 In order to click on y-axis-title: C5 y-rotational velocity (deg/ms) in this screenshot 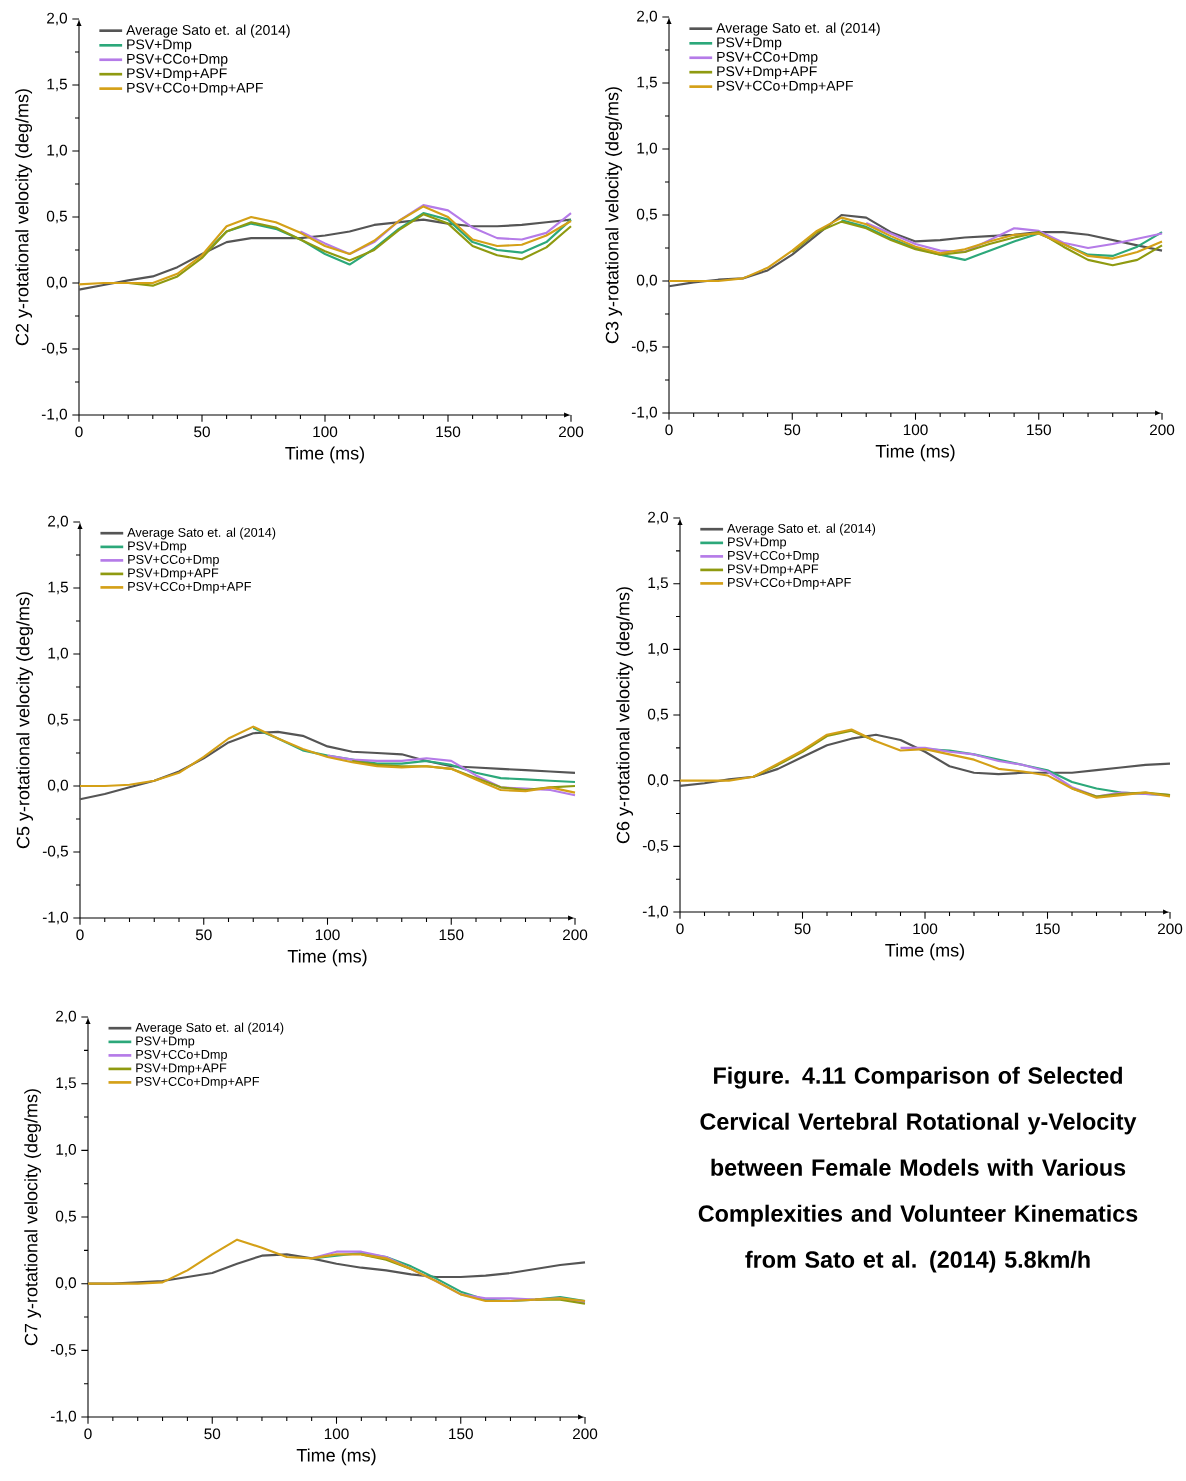, I will do `click(25, 720)`.